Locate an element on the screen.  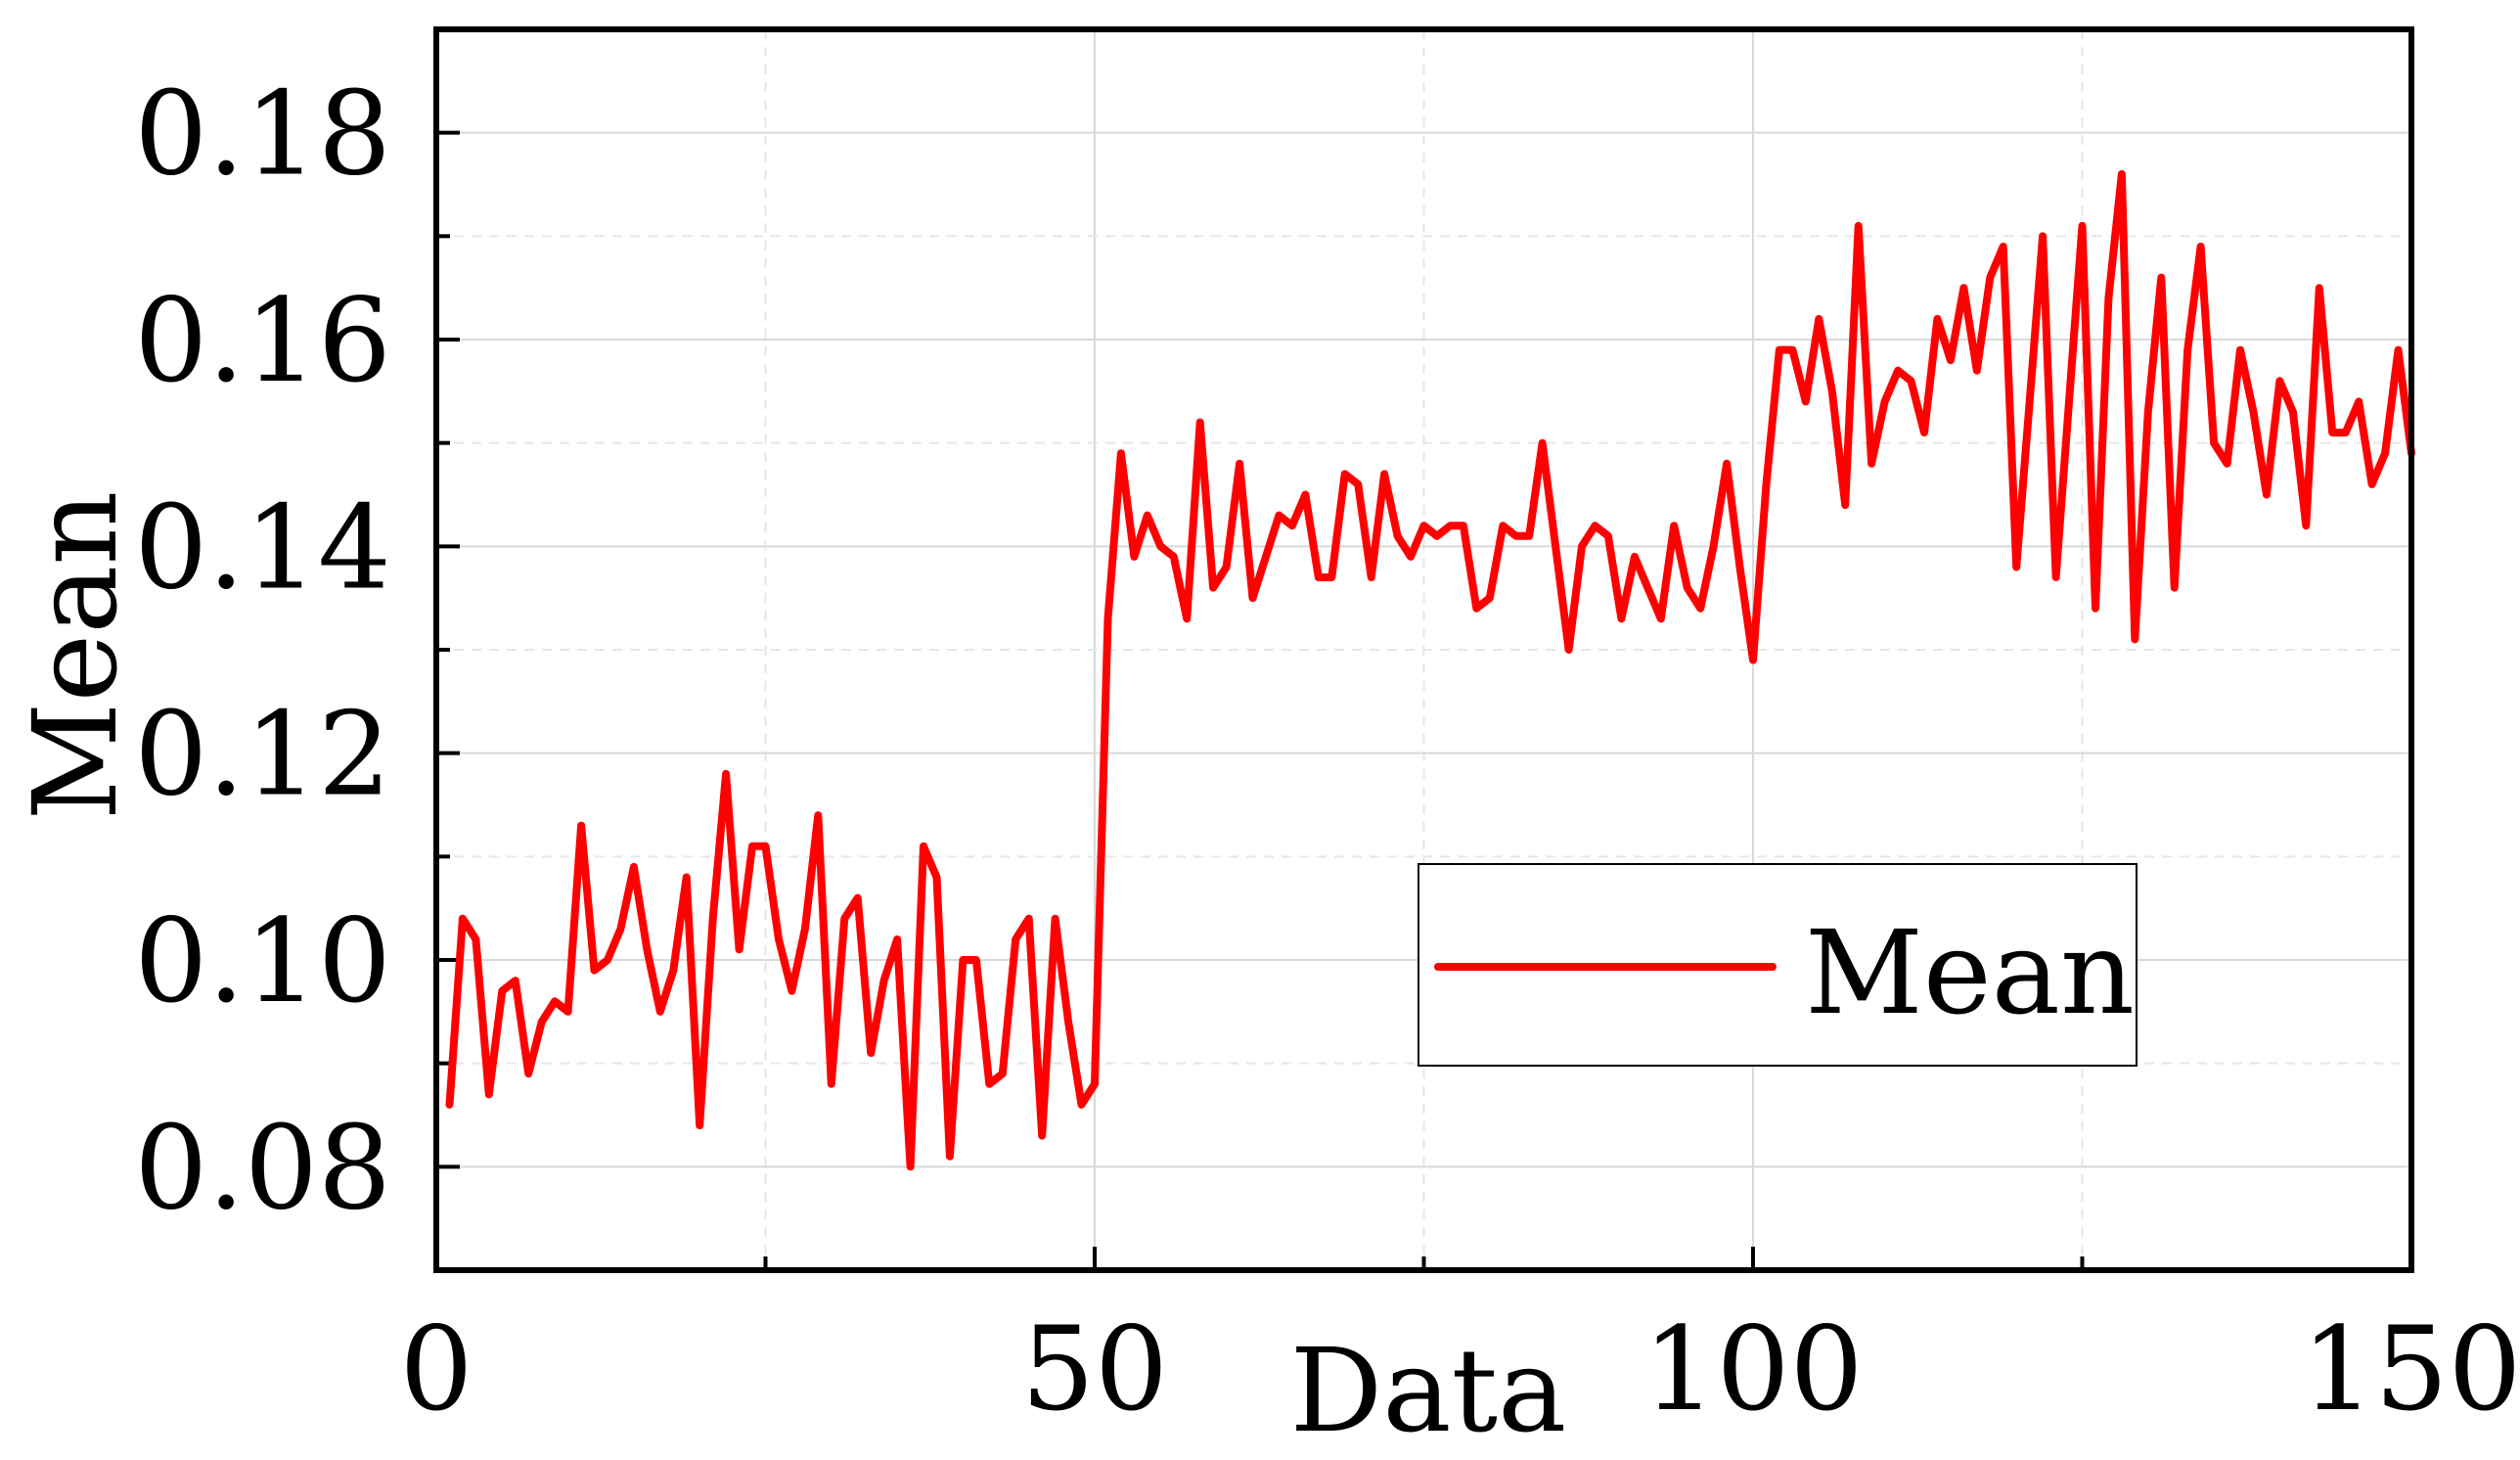
x-tick-label: 150 is located at coordinates (2410, 1369).